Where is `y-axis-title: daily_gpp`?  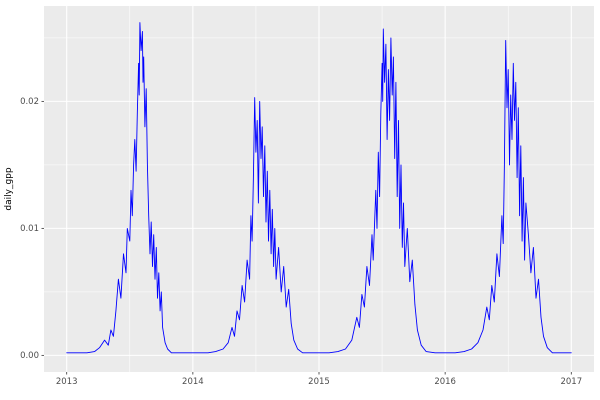 y-axis-title: daily_gpp is located at coordinates (9, 188).